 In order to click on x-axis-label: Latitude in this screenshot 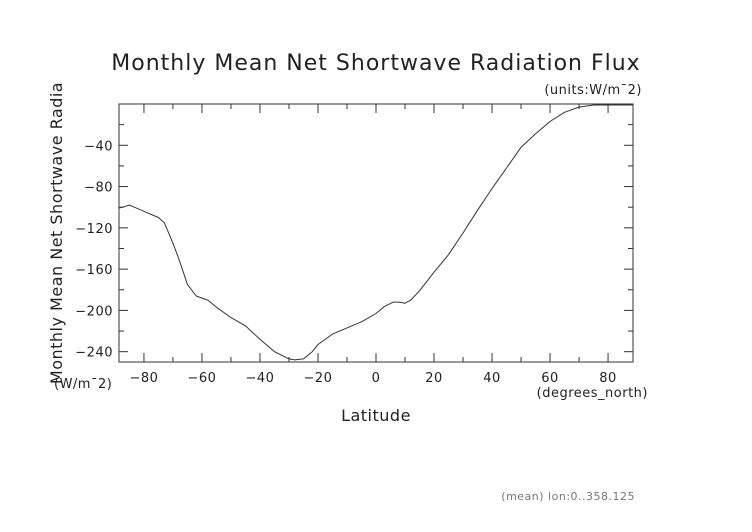, I will do `click(376, 415)`.